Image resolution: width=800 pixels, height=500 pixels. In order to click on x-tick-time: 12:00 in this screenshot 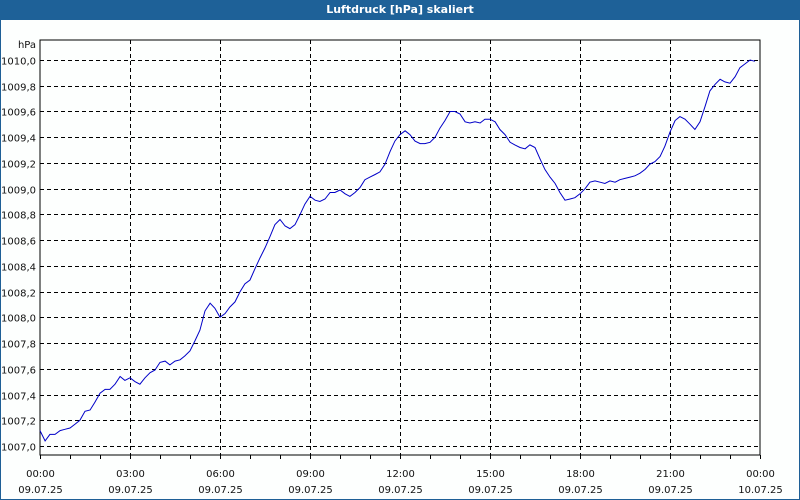, I will do `click(400, 474)`.